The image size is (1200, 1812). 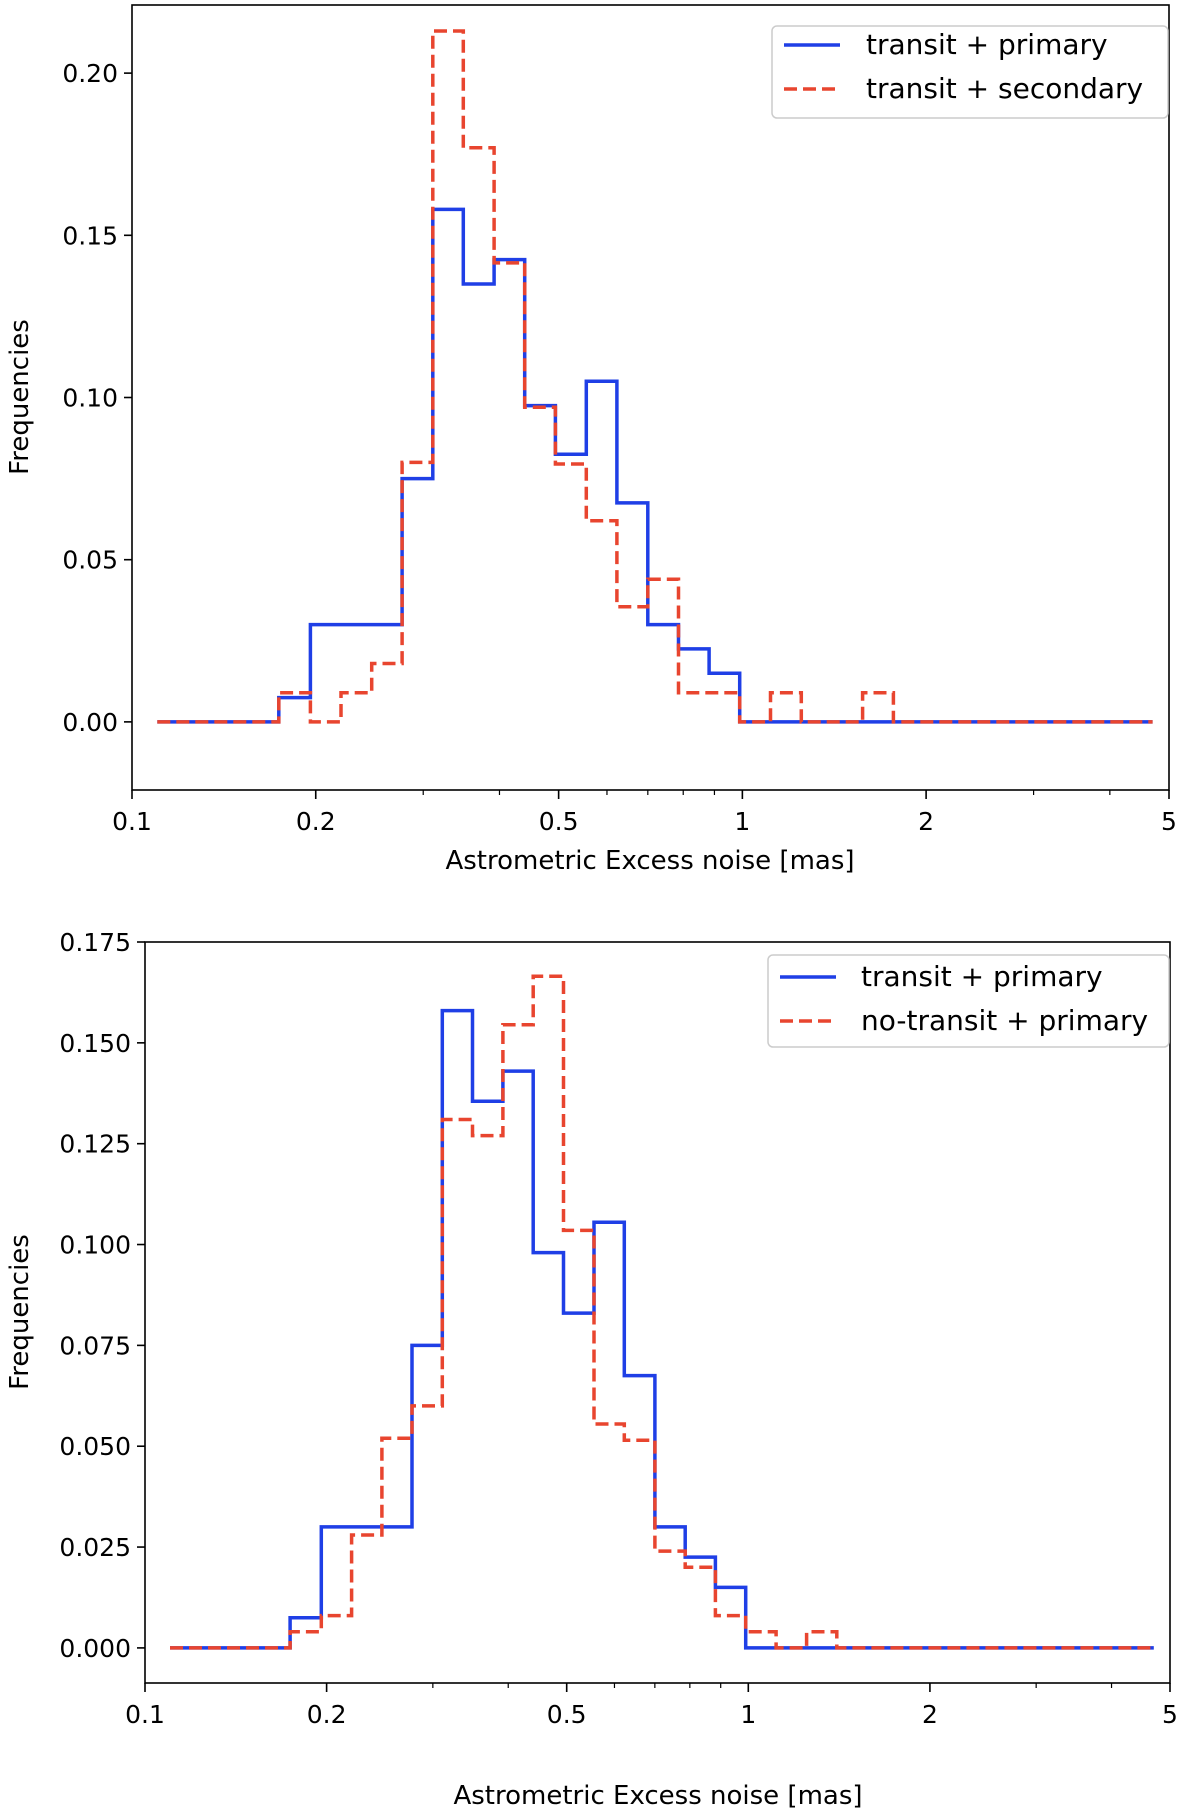 What do you see at coordinates (95, 1648) in the screenshot?
I see `y-tick-label: 0.000` at bounding box center [95, 1648].